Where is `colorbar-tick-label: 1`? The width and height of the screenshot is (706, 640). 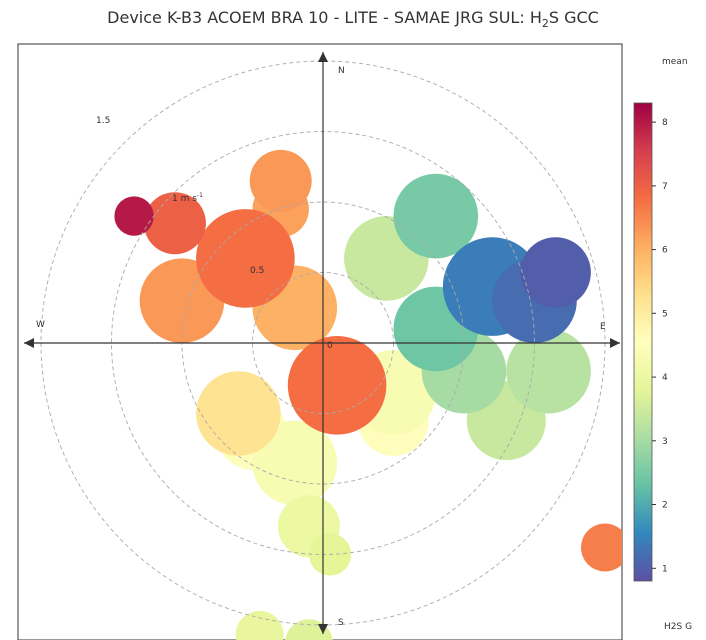 colorbar-tick-label: 1 is located at coordinates (665, 569).